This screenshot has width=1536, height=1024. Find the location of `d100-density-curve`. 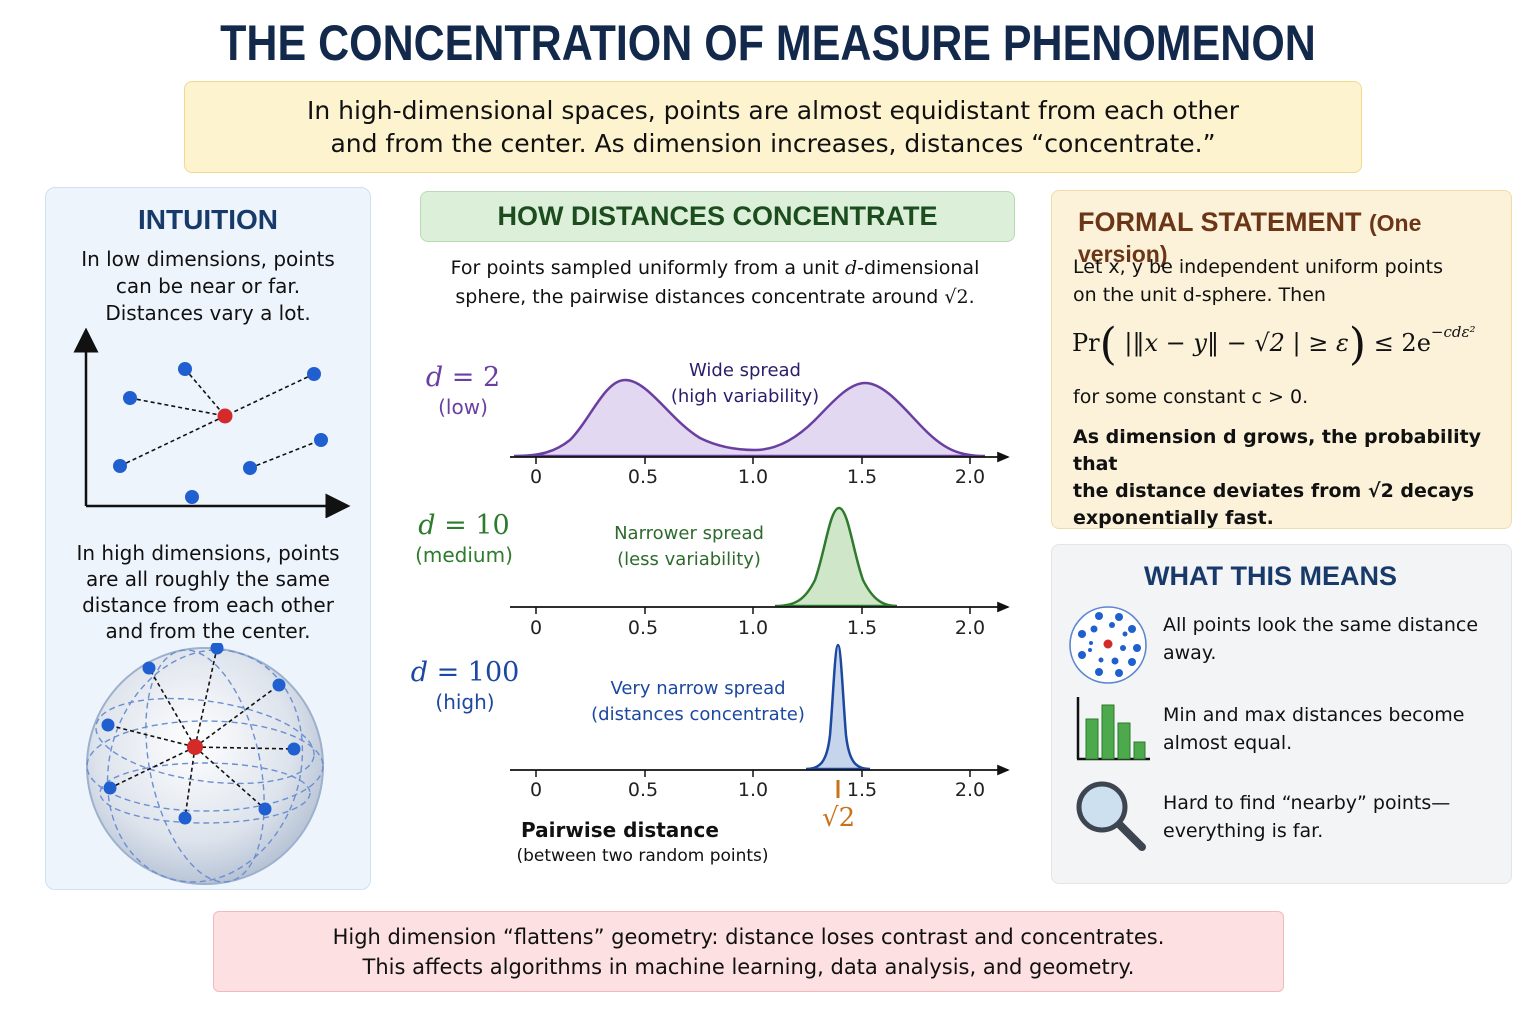

d100-density-curve is located at coordinates (838, 707).